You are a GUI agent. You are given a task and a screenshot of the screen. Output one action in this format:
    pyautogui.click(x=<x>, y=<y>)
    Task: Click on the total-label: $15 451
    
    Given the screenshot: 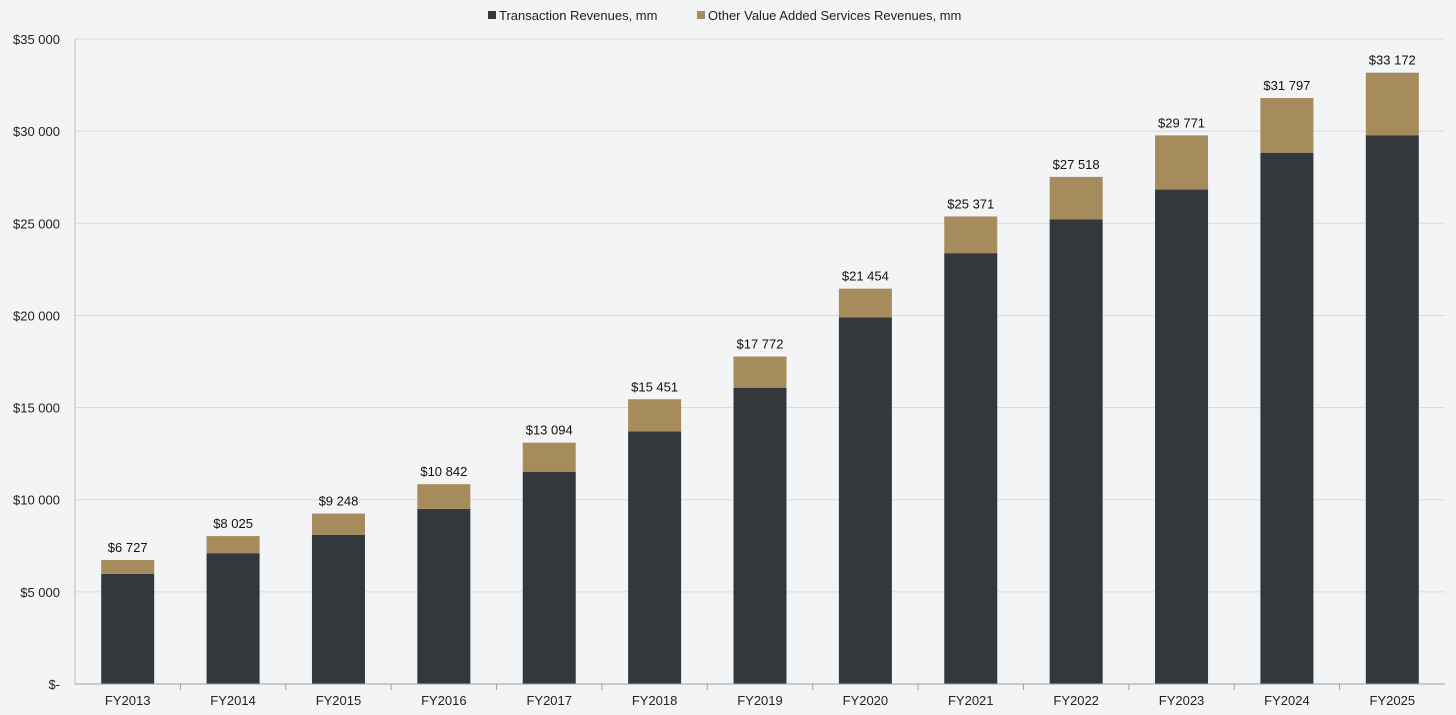 What is the action you would take?
    pyautogui.click(x=654, y=386)
    